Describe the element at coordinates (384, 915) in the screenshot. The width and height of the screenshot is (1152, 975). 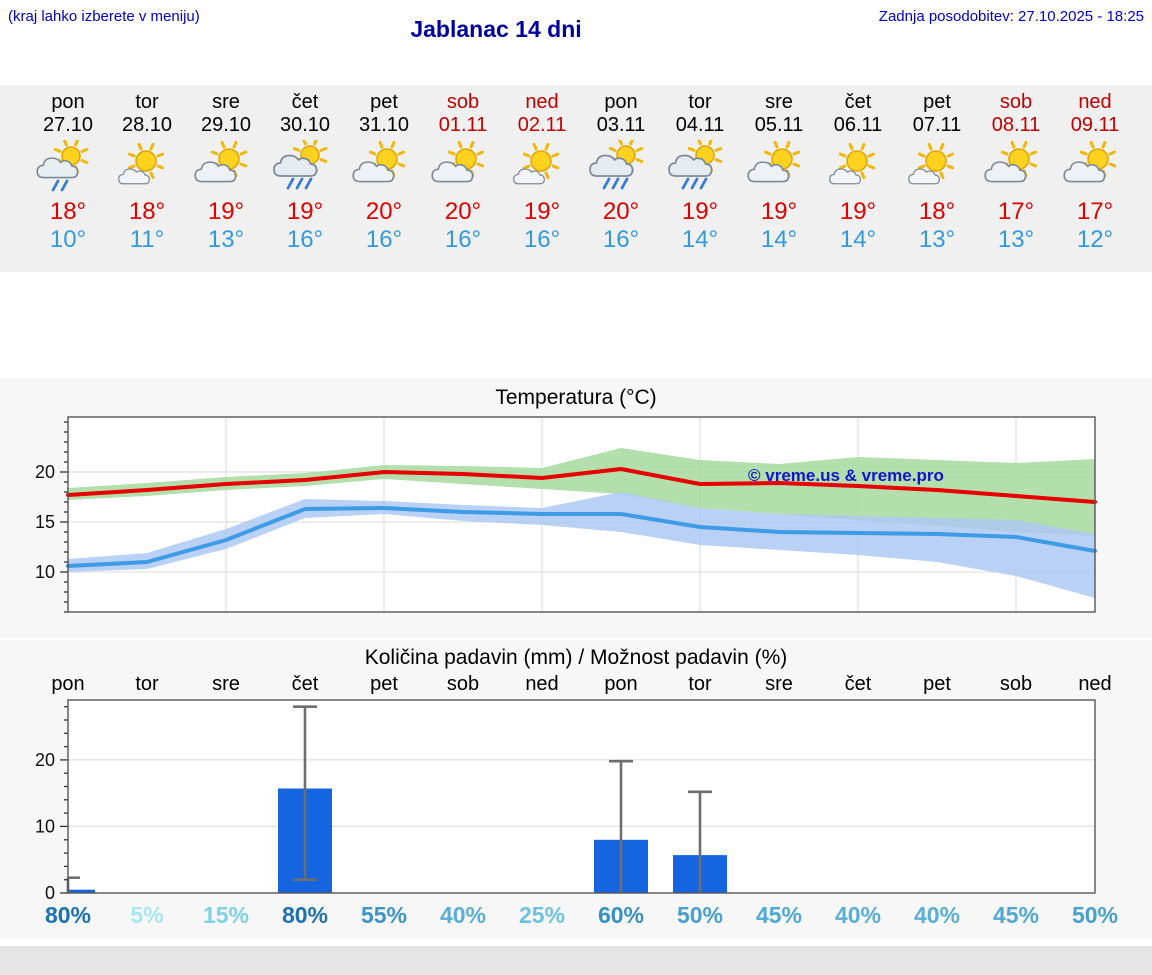
I see `precip-probability-label: 55%` at that location.